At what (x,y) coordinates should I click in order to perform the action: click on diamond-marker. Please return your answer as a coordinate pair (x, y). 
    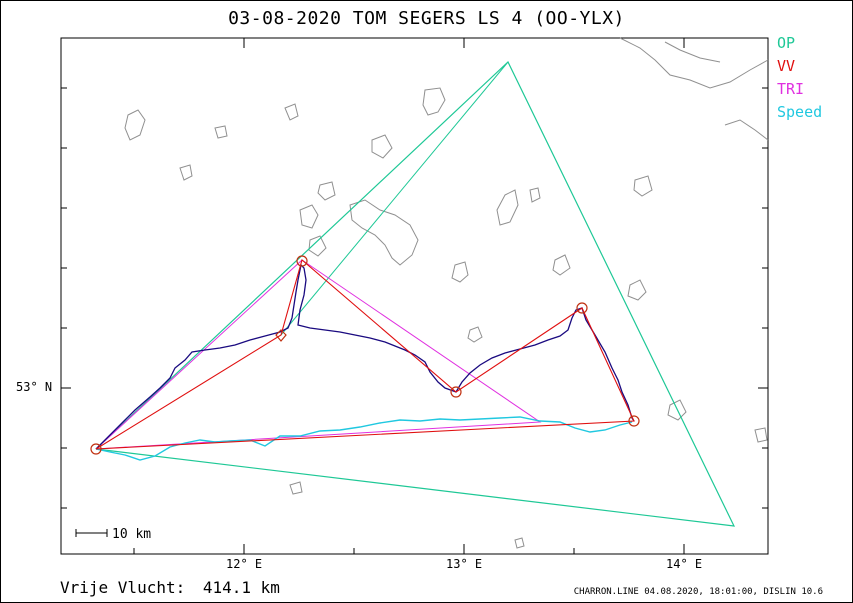
    Looking at the image, I should click on (281, 335).